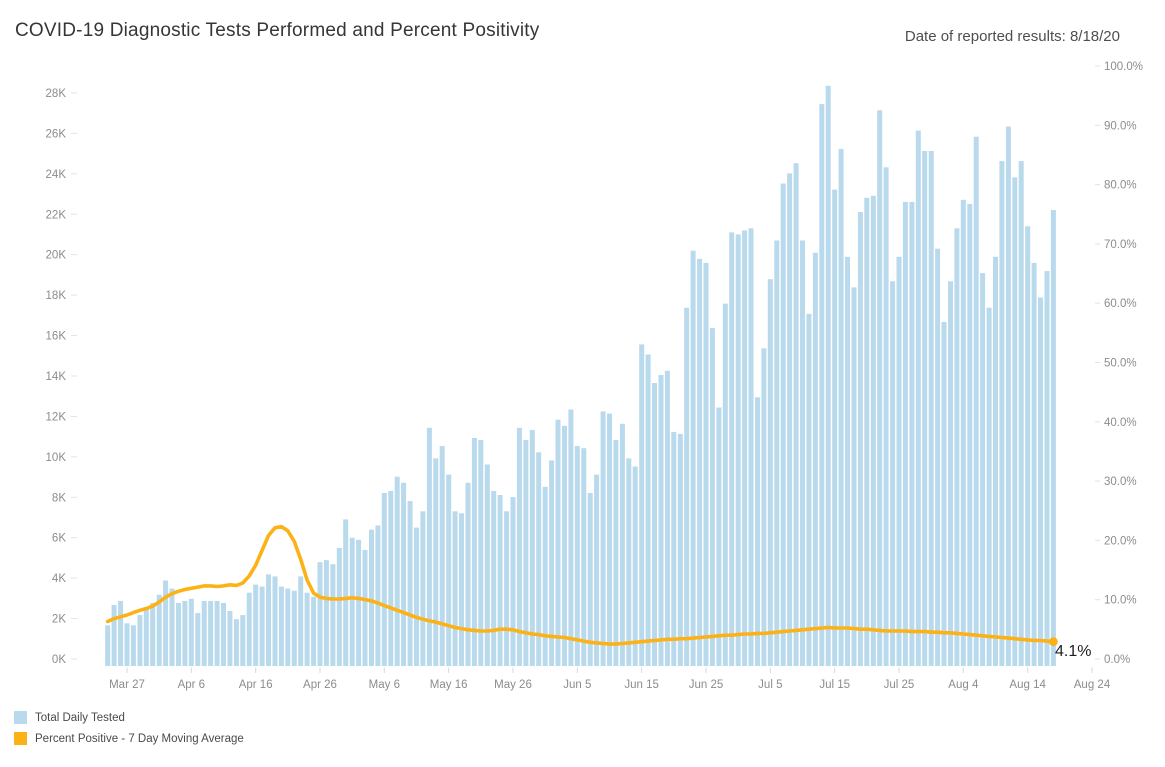  What do you see at coordinates (129, 738) in the screenshot?
I see `legend-item-percent-positive: Percent Positive - 7 Day Moving Average` at bounding box center [129, 738].